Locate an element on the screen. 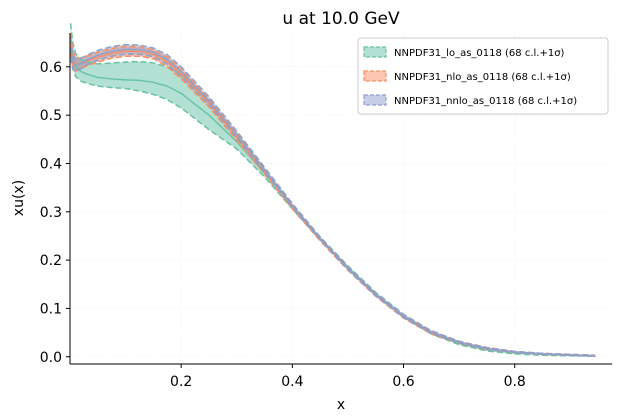 The width and height of the screenshot is (622, 420). legend-frame is located at coordinates (483, 76).